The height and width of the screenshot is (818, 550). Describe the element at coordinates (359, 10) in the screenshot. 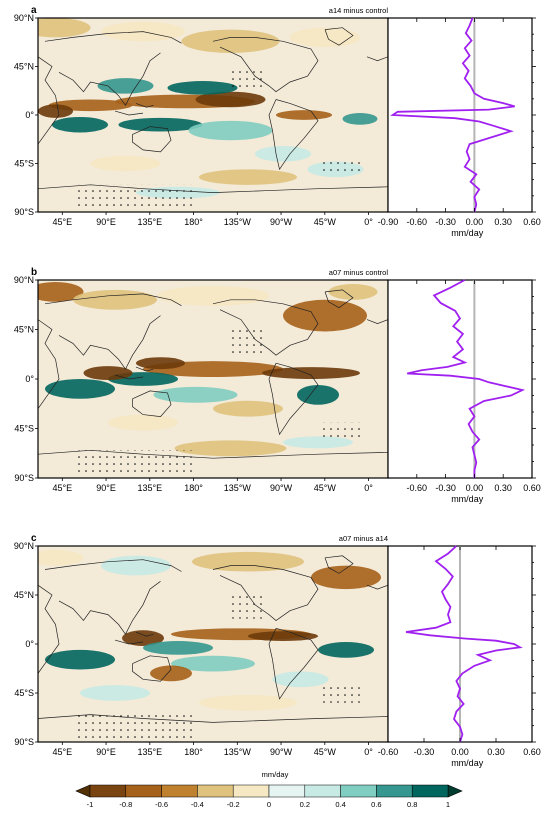

I see `panel-title: a14 minus control` at that location.